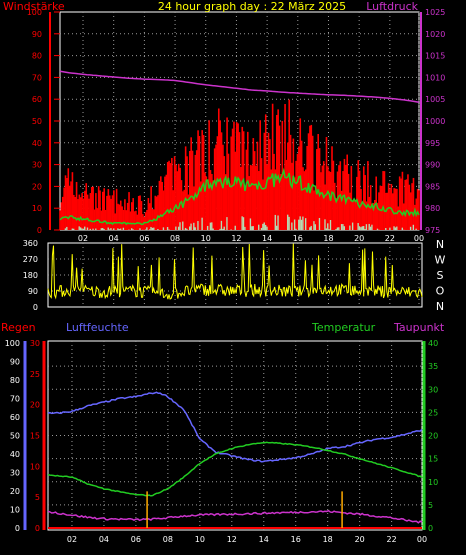 Image resolution: width=466 pixels, height=555 pixels. I want to click on temperature-tick-label: 10, so click(433, 482).